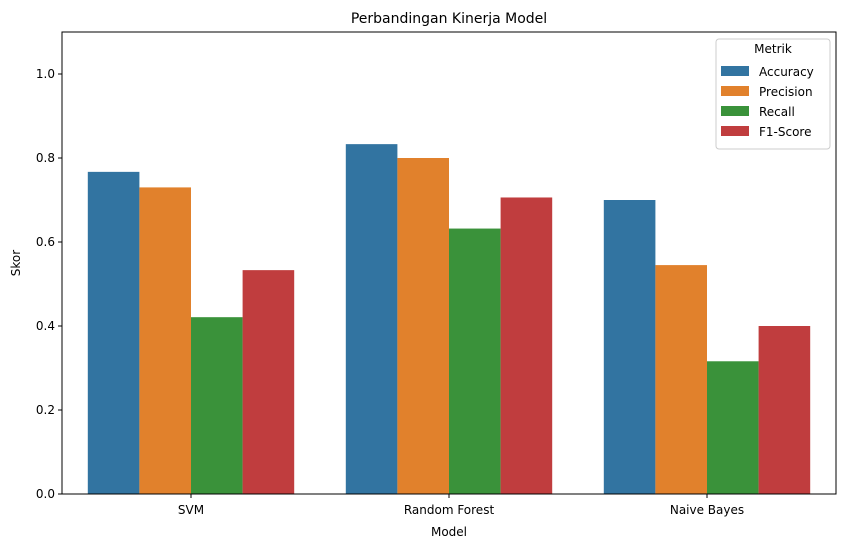 The height and width of the screenshot is (547, 846). What do you see at coordinates (629, 347) in the screenshot?
I see `bar-accuracy-naive-bayes` at bounding box center [629, 347].